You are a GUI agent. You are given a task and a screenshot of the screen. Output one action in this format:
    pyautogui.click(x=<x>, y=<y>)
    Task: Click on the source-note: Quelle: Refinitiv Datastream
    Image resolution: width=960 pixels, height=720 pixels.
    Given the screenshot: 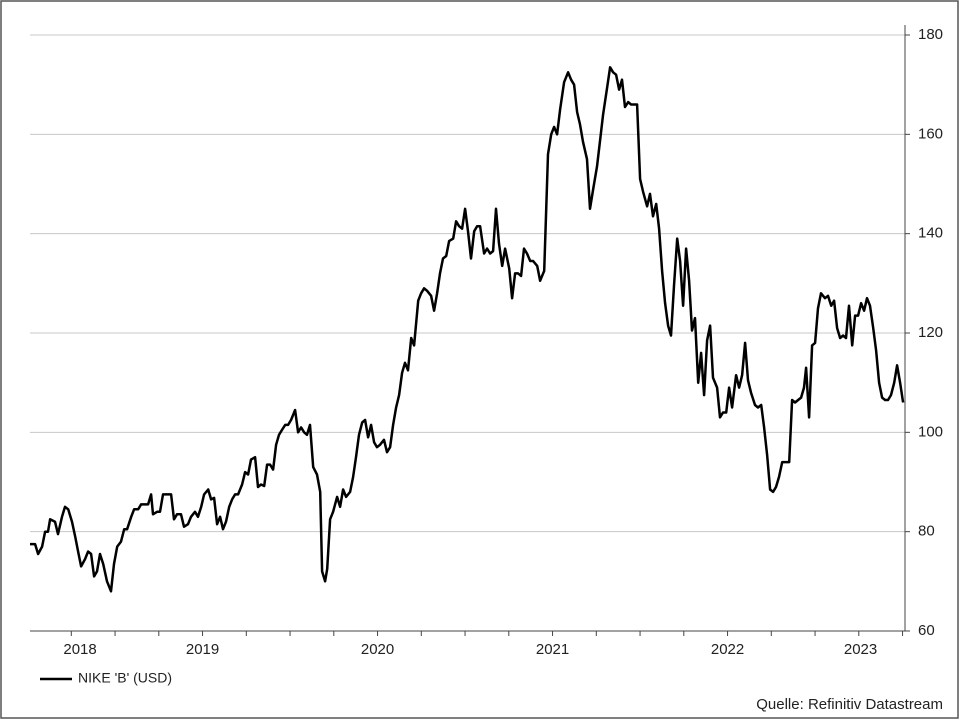 What is the action you would take?
    pyautogui.click(x=849, y=704)
    